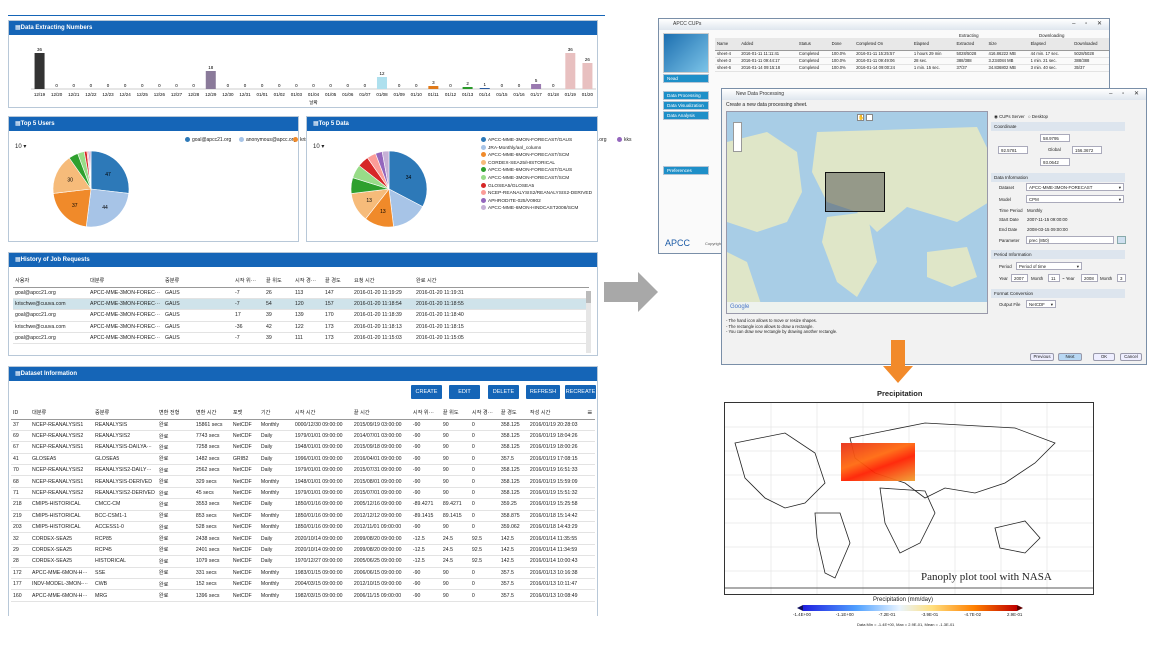  What do you see at coordinates (543, 392) in the screenshot?
I see `refresh-button: REFRESH` at bounding box center [543, 392].